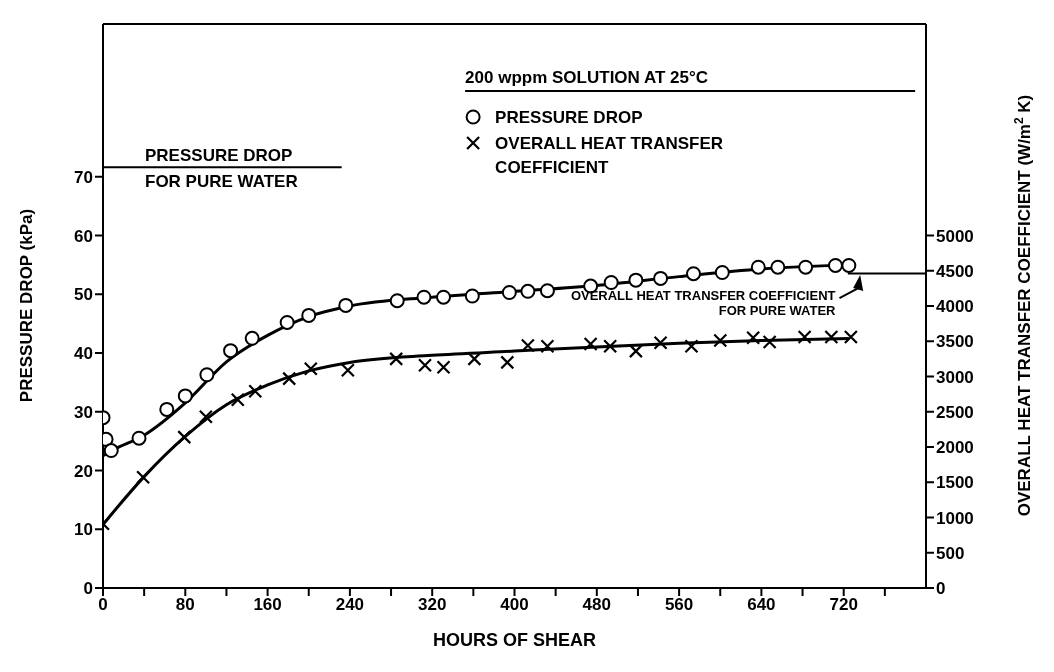 The height and width of the screenshot is (672, 1054). What do you see at coordinates (83, 354) in the screenshot?
I see `y-tick-label: 40` at bounding box center [83, 354].